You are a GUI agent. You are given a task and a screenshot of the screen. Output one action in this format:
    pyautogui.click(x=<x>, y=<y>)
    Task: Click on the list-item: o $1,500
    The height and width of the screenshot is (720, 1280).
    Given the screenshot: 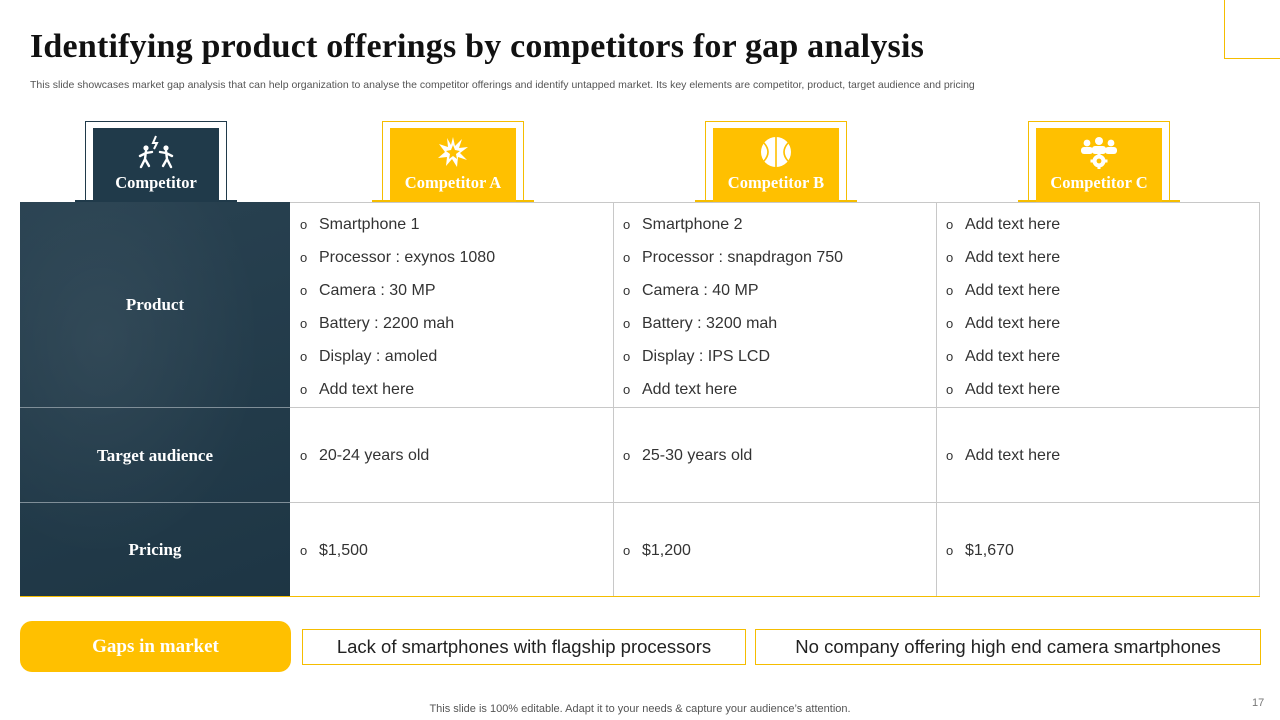 What is the action you would take?
    pyautogui.click(x=334, y=550)
    